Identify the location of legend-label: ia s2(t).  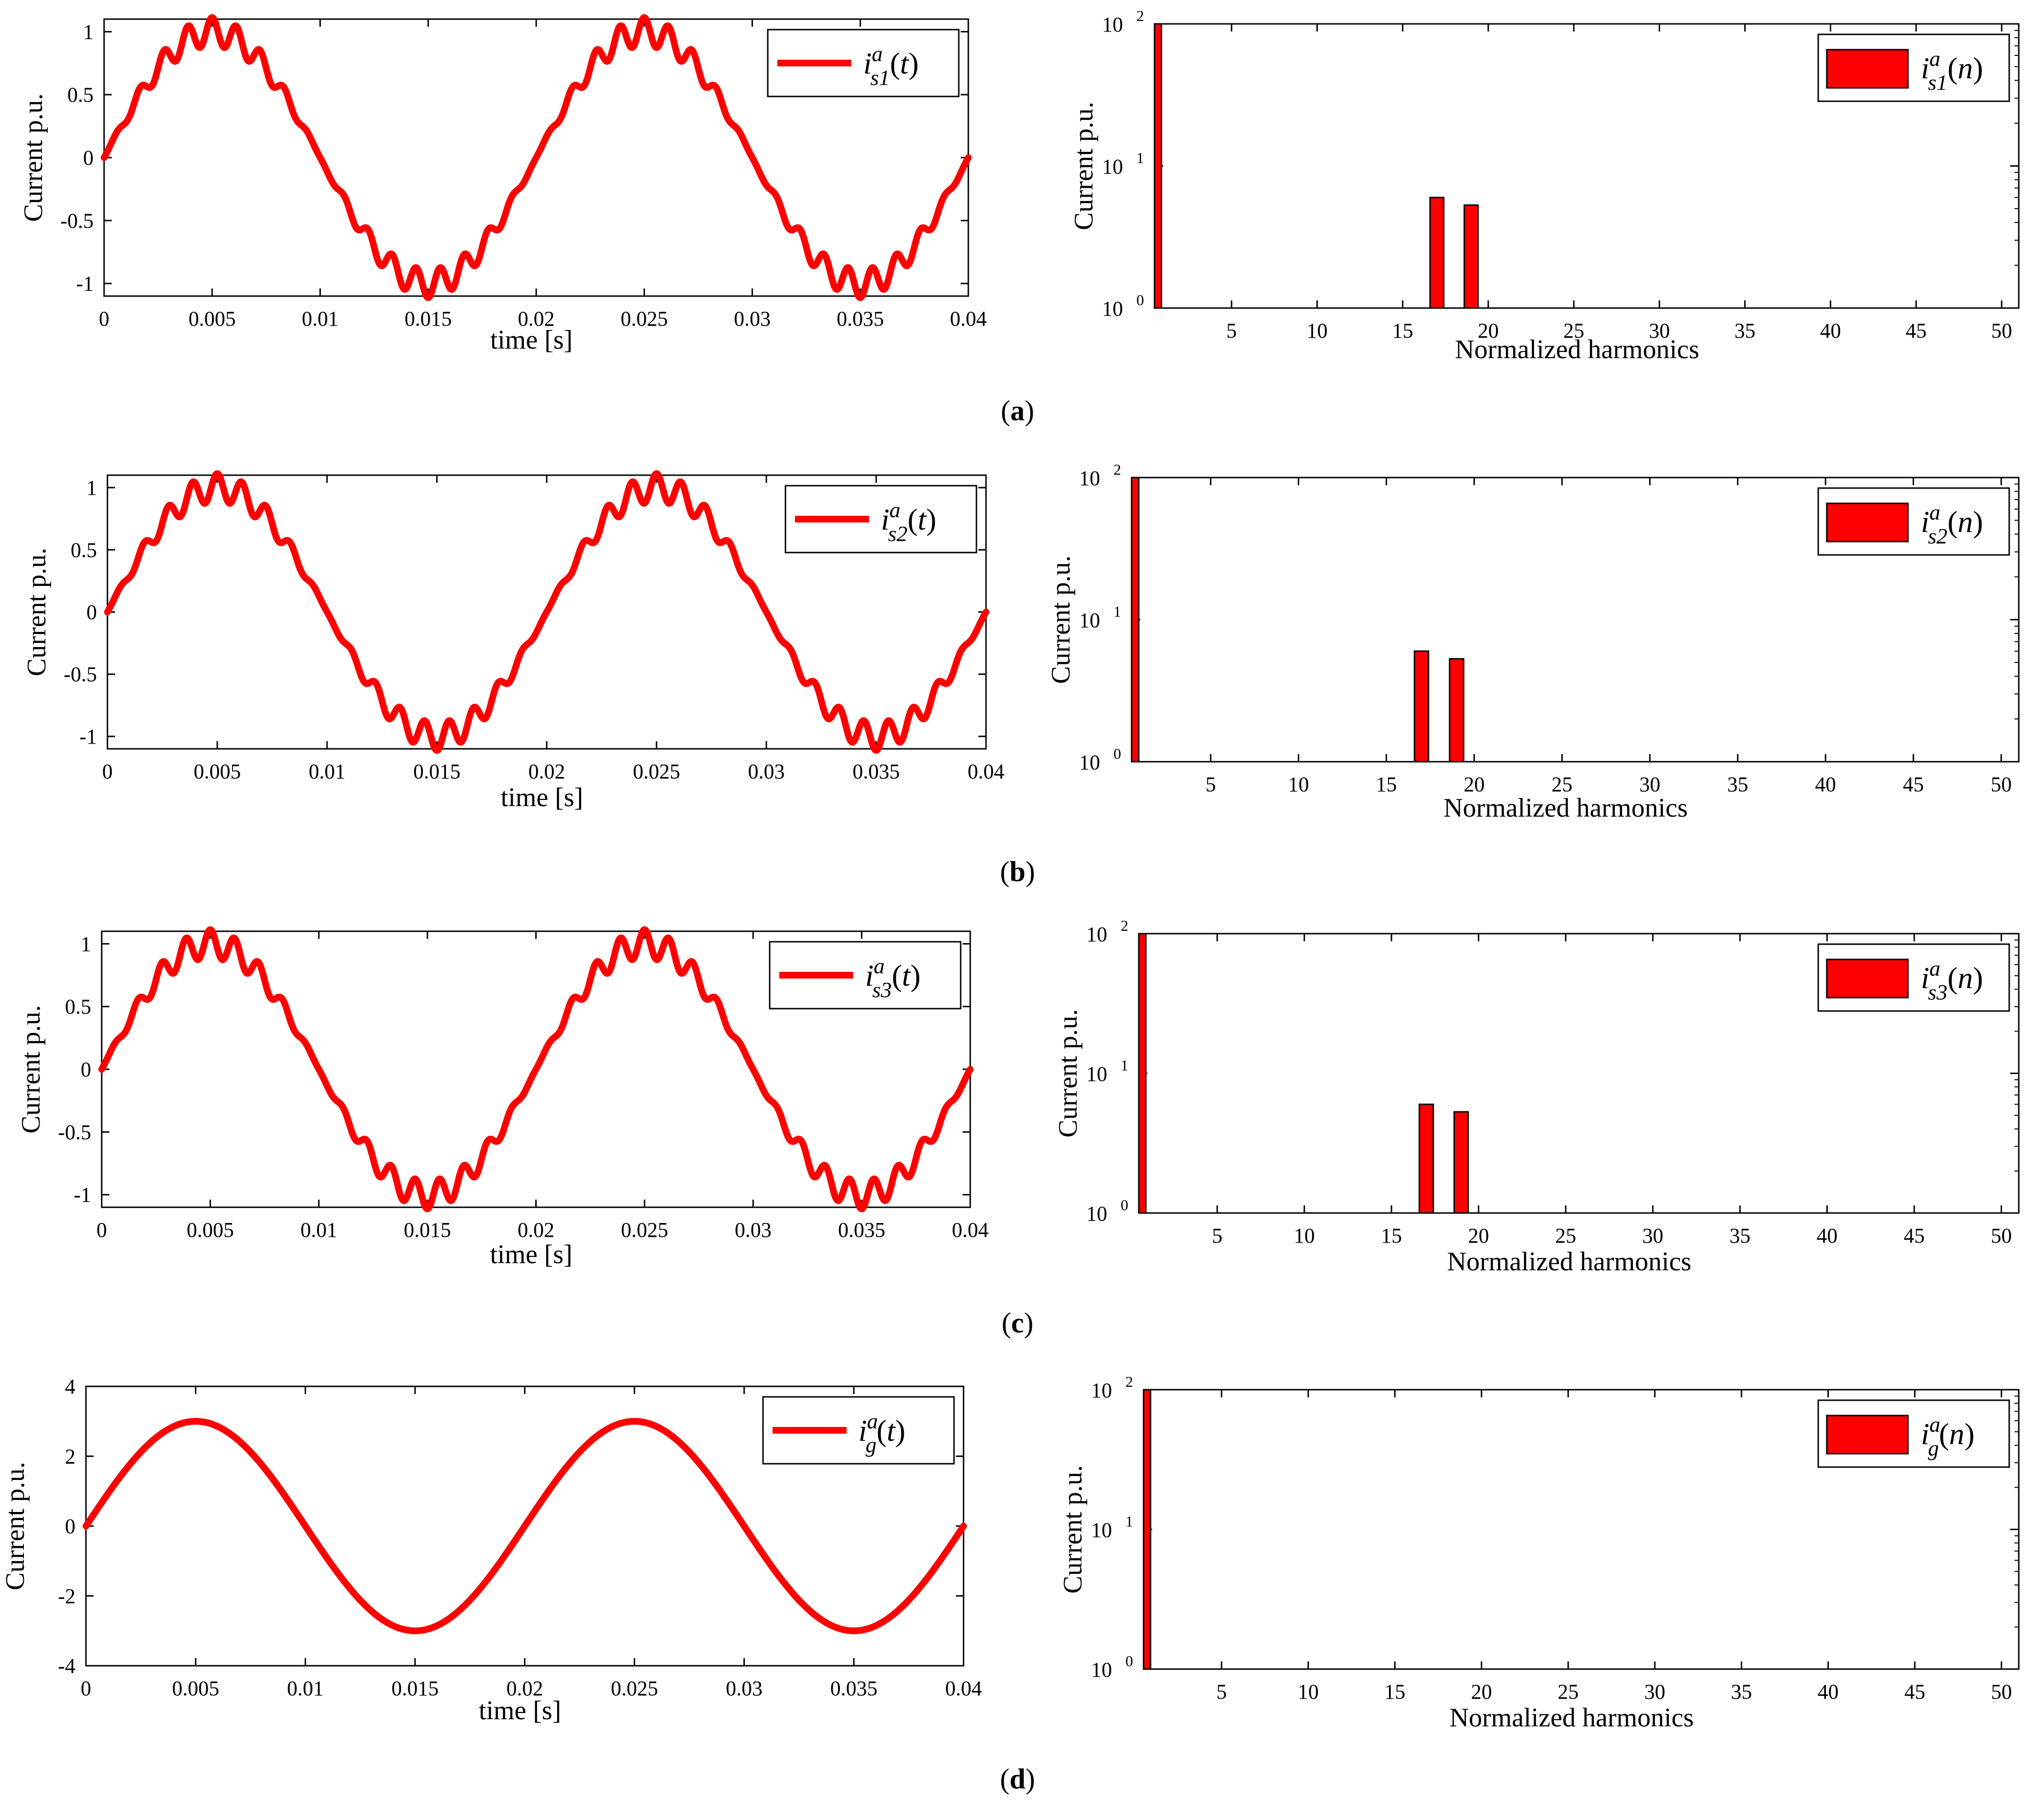
(908, 522).